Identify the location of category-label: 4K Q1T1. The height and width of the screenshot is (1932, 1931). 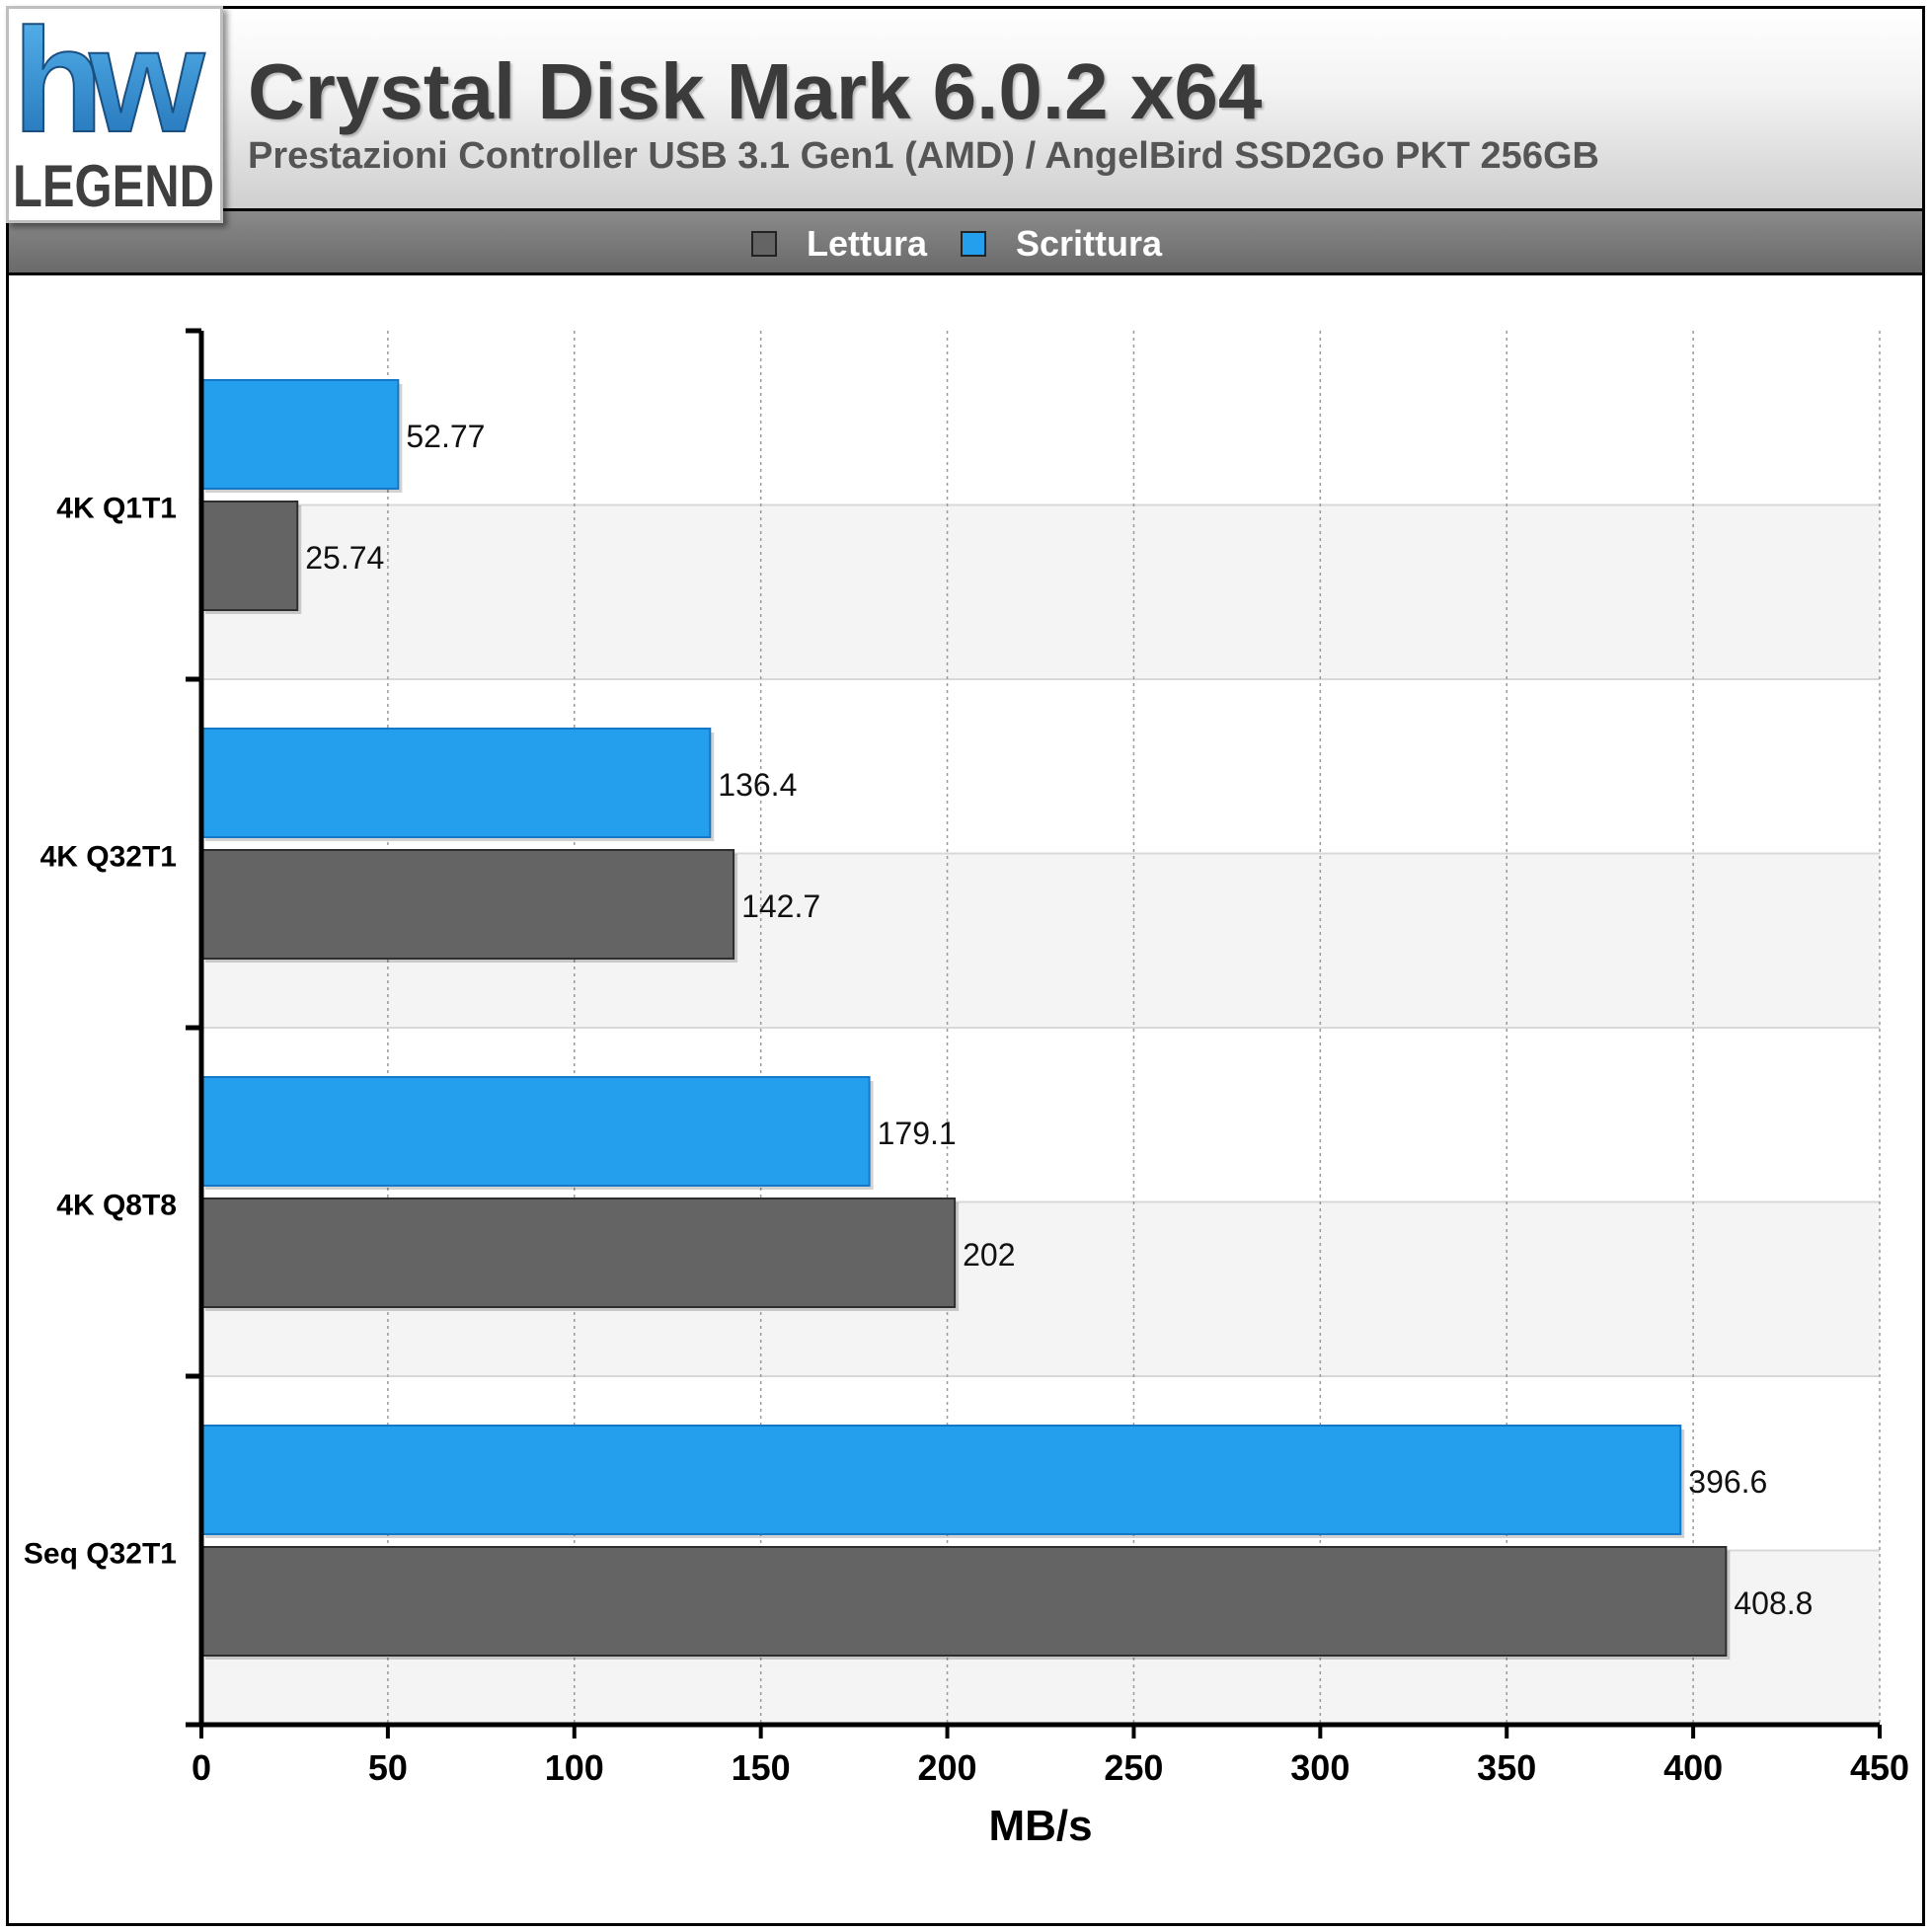
(116, 509).